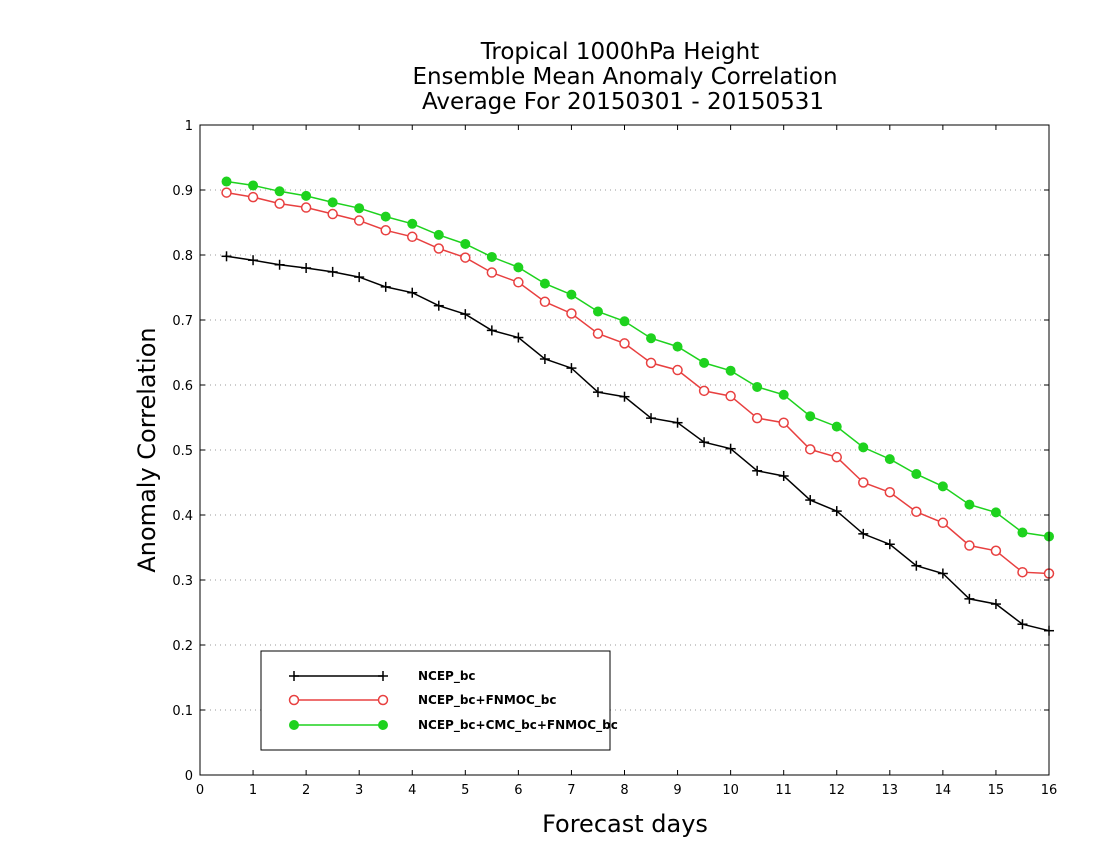 Image resolution: width=1100 pixels, height=850 pixels. What do you see at coordinates (182, 386) in the screenshot?
I see `y-tick-label: 0.6` at bounding box center [182, 386].